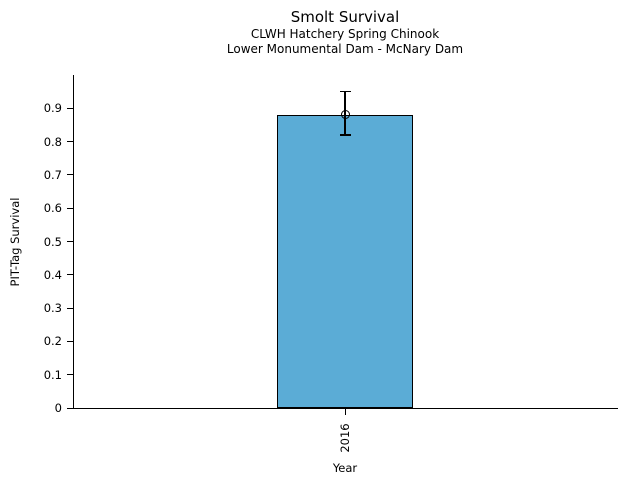  Describe the element at coordinates (345, 91) in the screenshot. I see `error-bar-cap-top` at that location.